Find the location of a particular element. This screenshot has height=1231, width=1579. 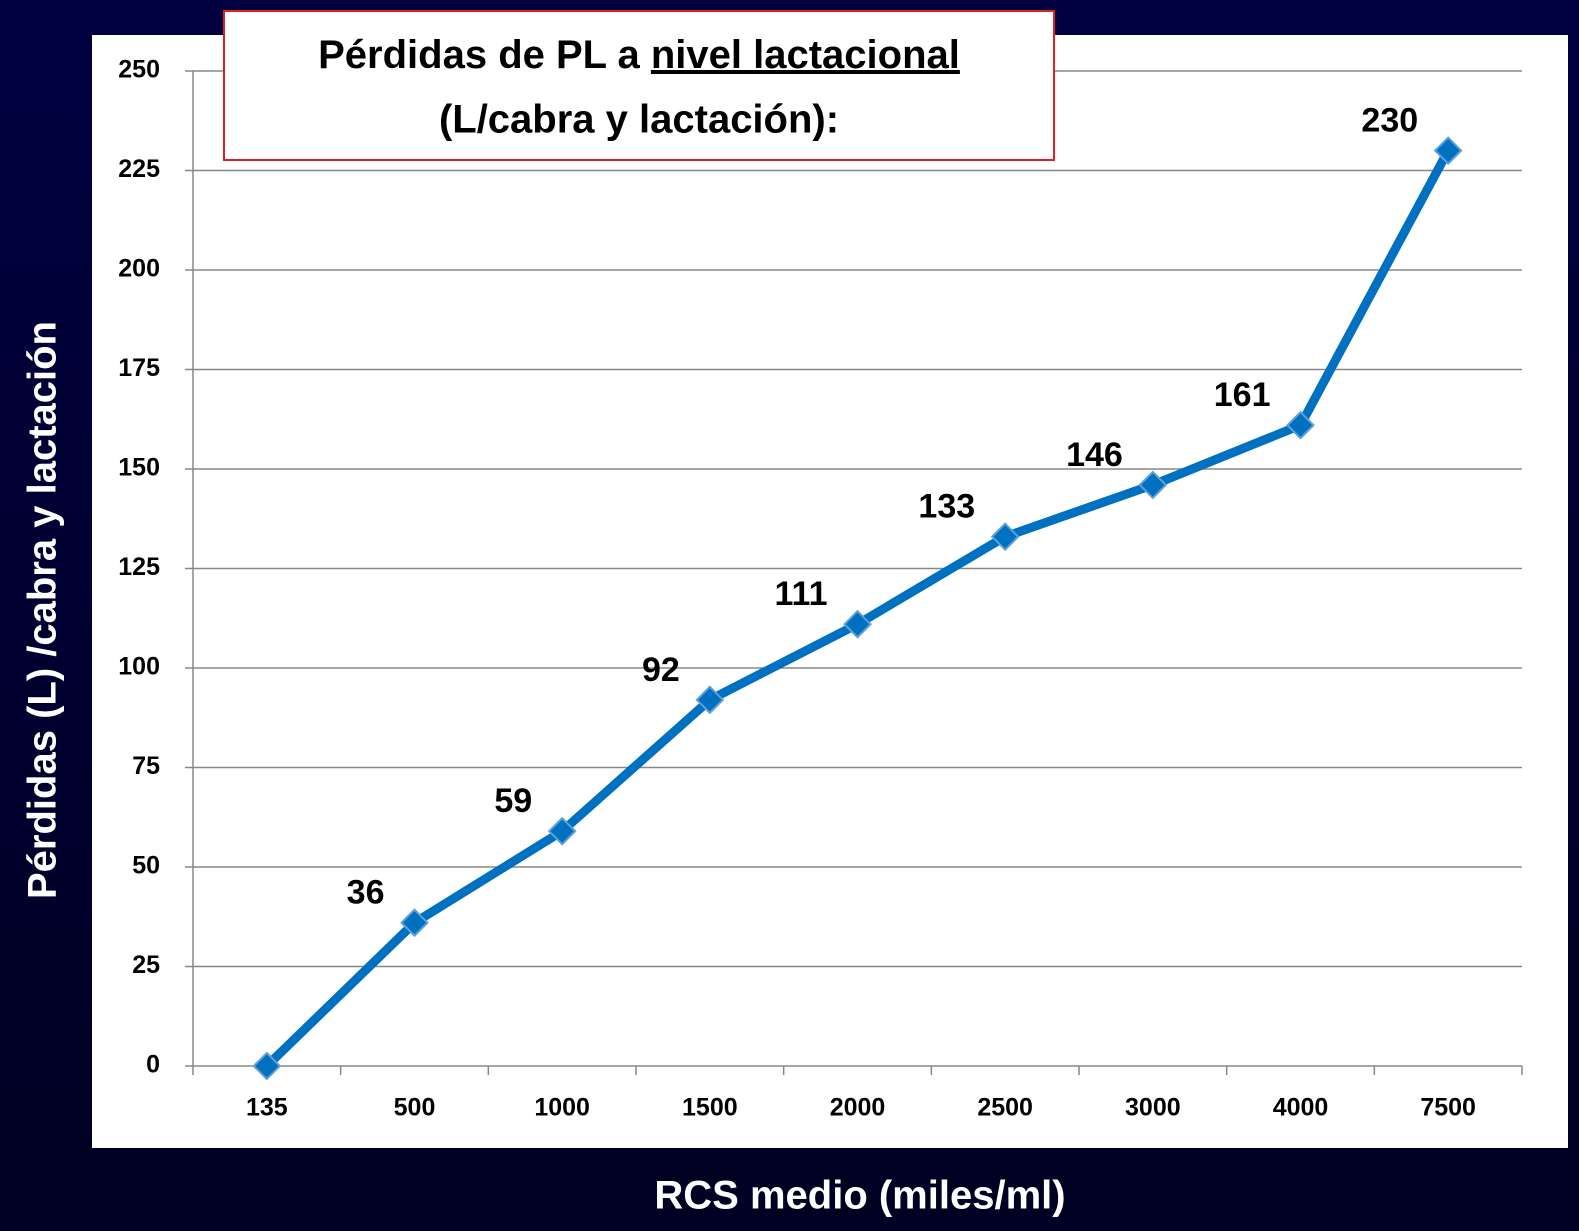

title-box is located at coordinates (639, 85).